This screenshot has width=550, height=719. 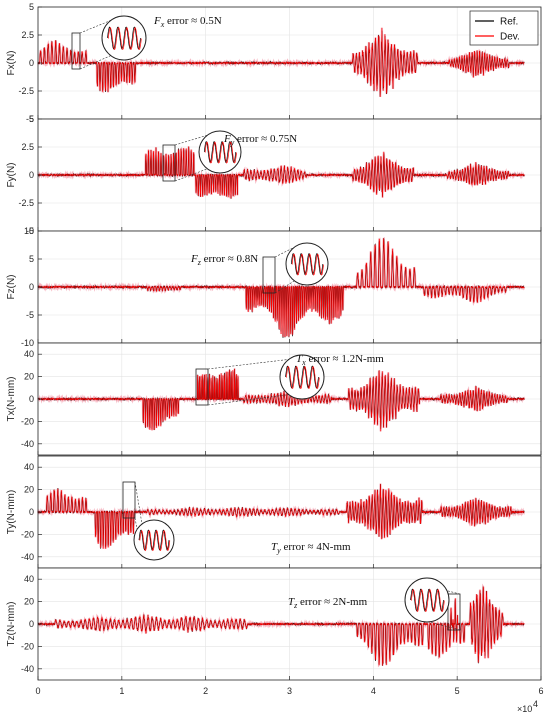 What do you see at coordinates (457, 691) in the screenshot?
I see `x-tick-label: 5` at bounding box center [457, 691].